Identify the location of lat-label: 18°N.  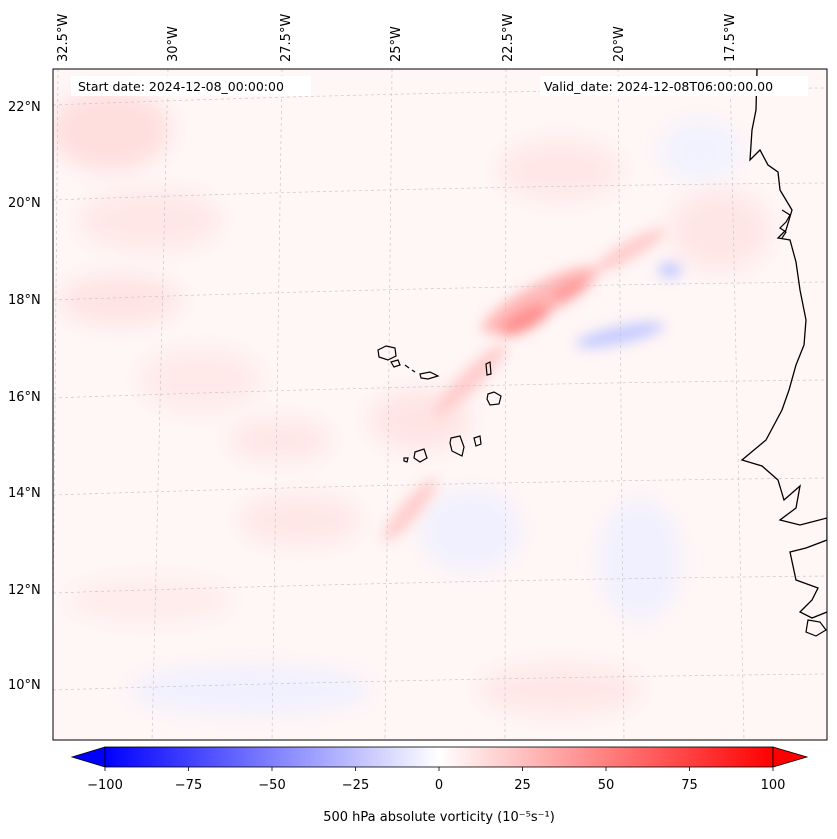
(24, 300).